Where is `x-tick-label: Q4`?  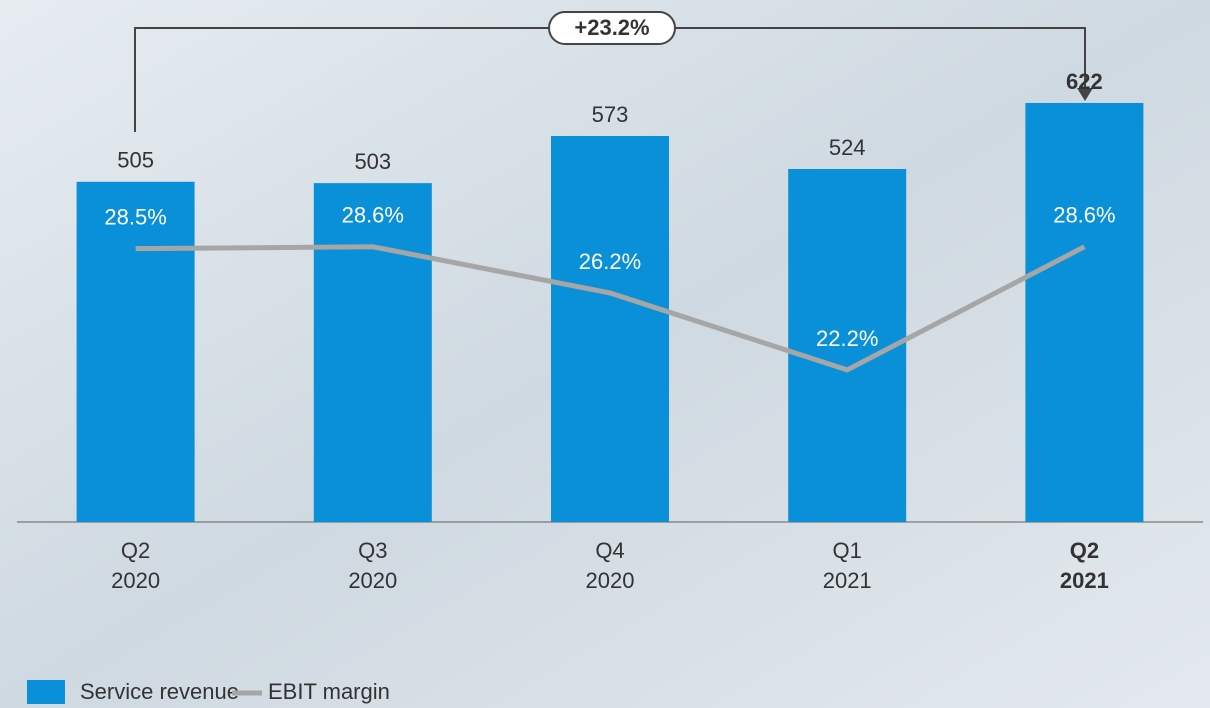
x-tick-label: Q4 is located at coordinates (609, 550).